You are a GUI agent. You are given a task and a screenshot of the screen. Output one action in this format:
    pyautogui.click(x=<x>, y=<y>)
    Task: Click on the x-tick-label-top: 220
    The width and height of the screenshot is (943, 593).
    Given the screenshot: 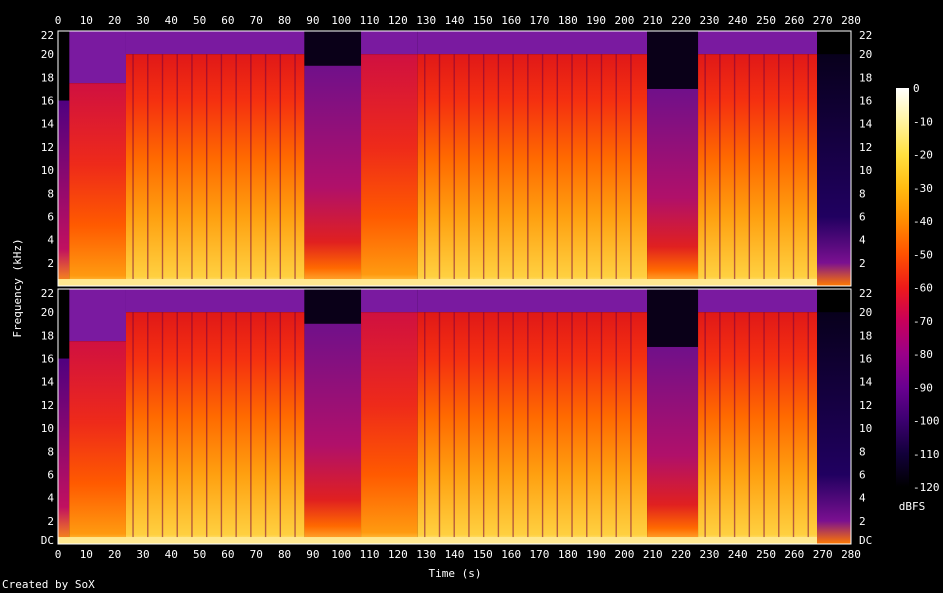 What is the action you would take?
    pyautogui.click(x=681, y=20)
    